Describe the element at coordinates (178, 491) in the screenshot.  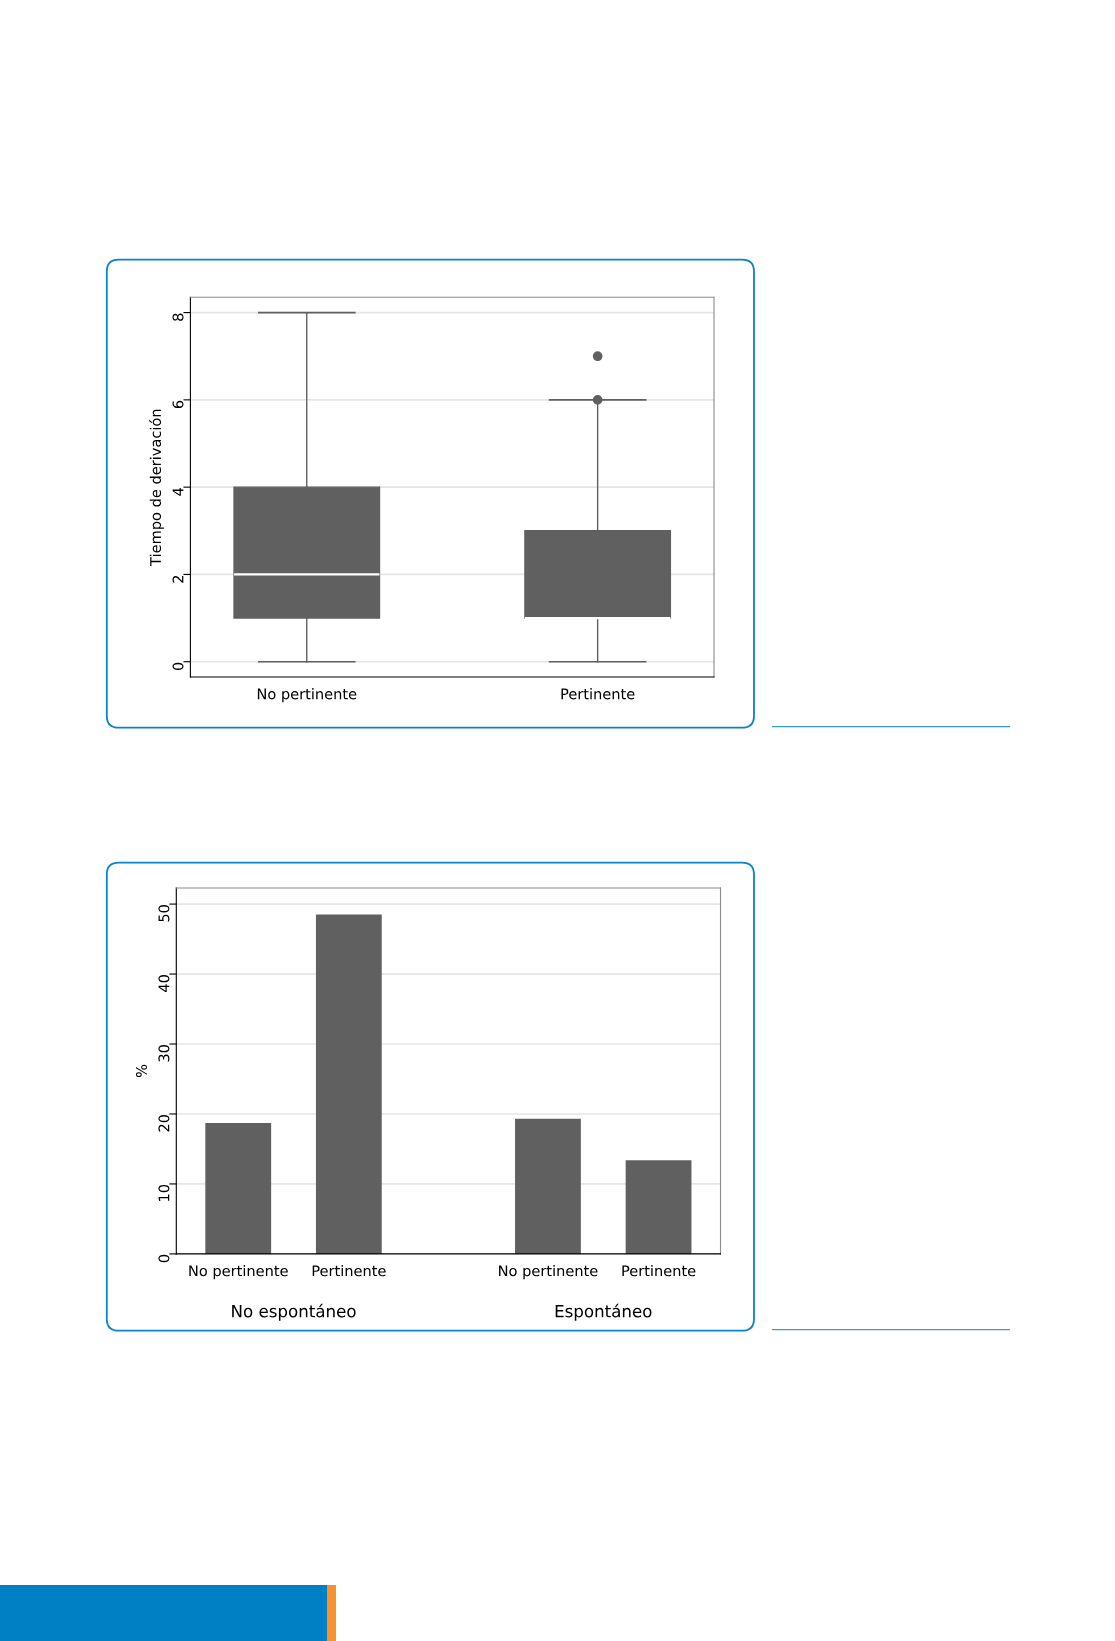
I see `y-tick-label: 4` at that location.